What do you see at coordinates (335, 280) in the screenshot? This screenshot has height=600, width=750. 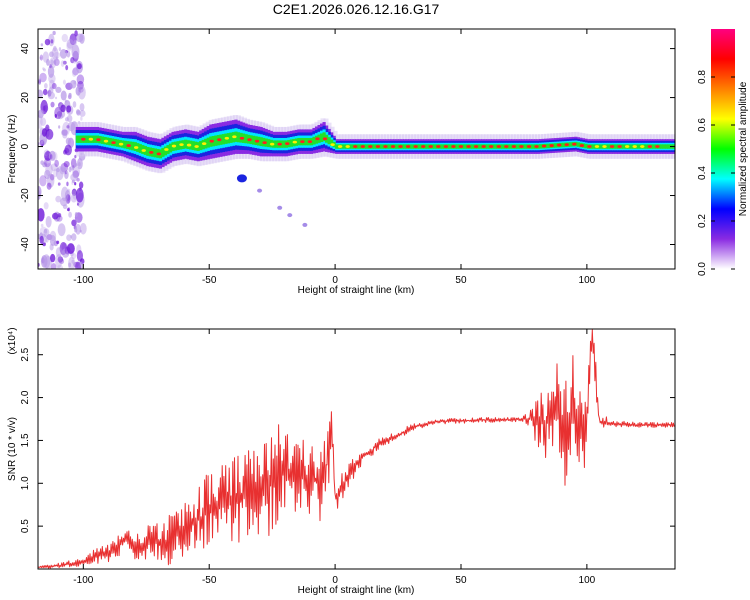 I see `x-tick-label: 0` at bounding box center [335, 280].